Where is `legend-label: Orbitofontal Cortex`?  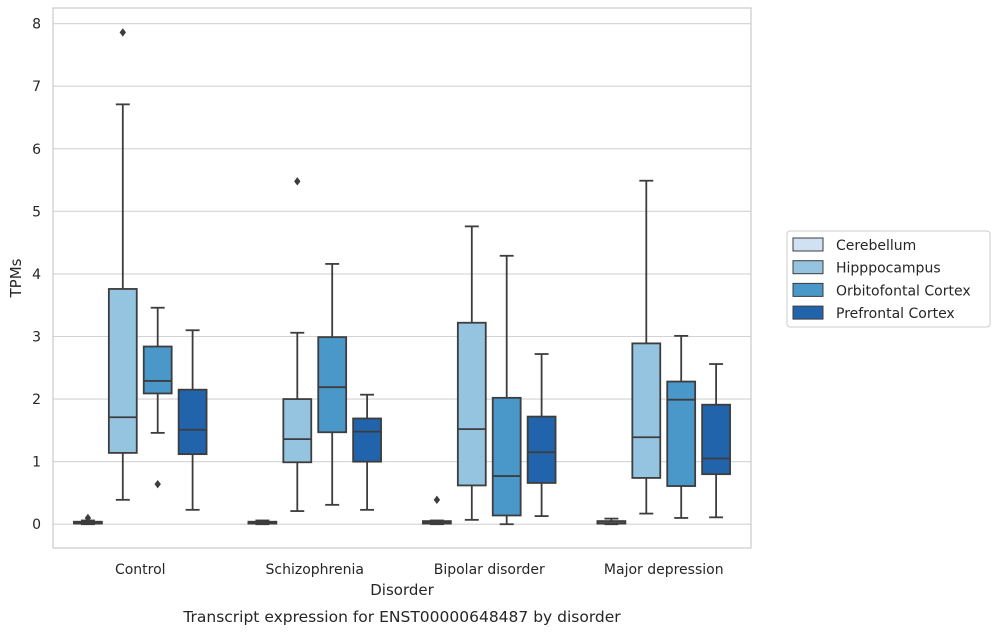
legend-label: Orbitofontal Cortex is located at coordinates (903, 291).